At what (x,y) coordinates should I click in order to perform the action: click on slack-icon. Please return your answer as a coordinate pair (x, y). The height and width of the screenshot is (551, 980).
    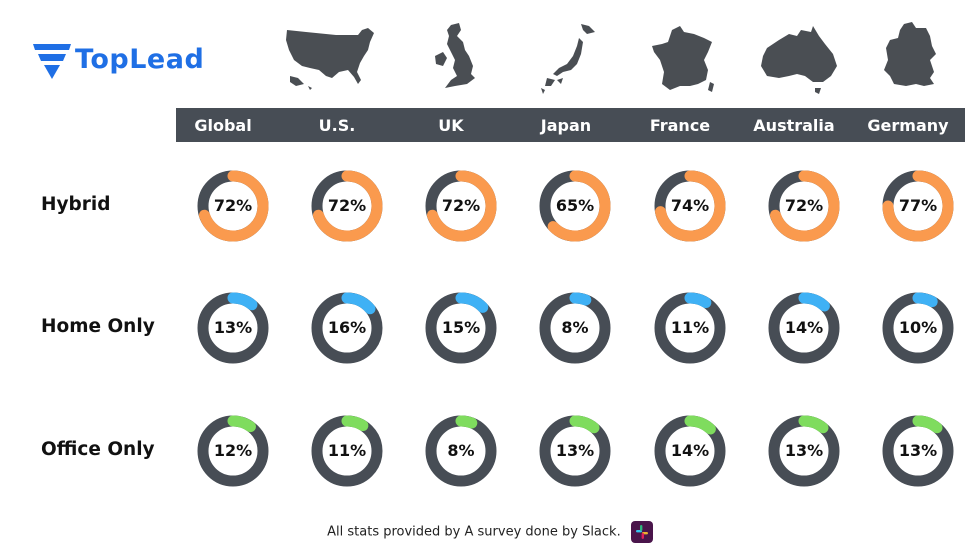
    Looking at the image, I should click on (641, 532).